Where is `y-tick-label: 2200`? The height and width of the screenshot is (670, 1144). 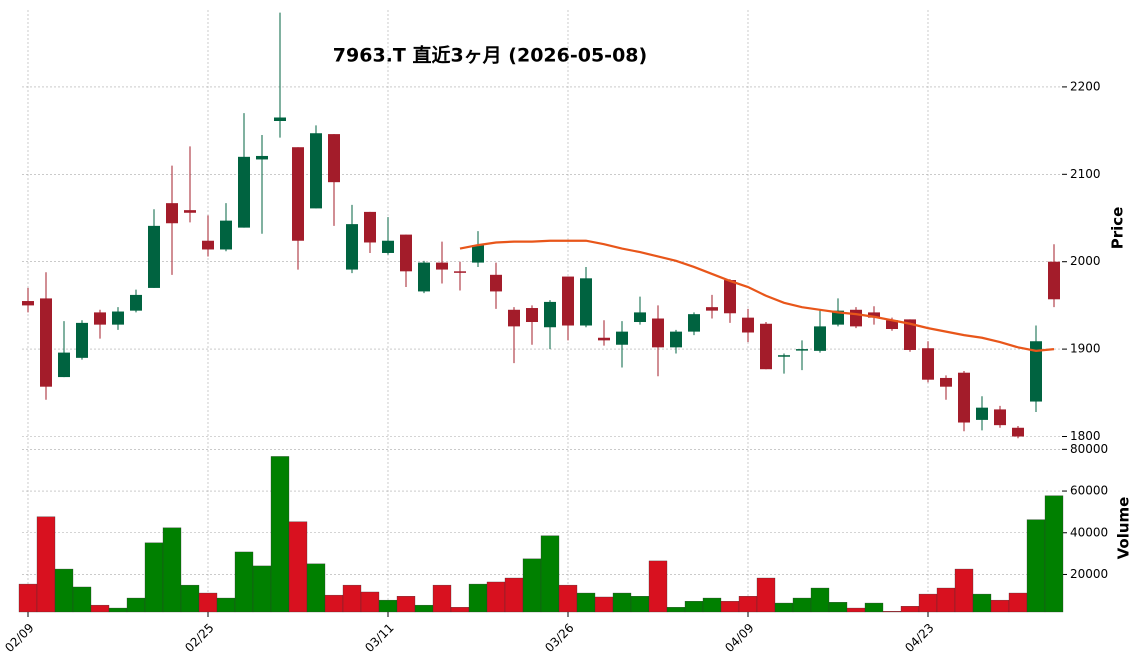 y-tick-label: 2200 is located at coordinates (1085, 86).